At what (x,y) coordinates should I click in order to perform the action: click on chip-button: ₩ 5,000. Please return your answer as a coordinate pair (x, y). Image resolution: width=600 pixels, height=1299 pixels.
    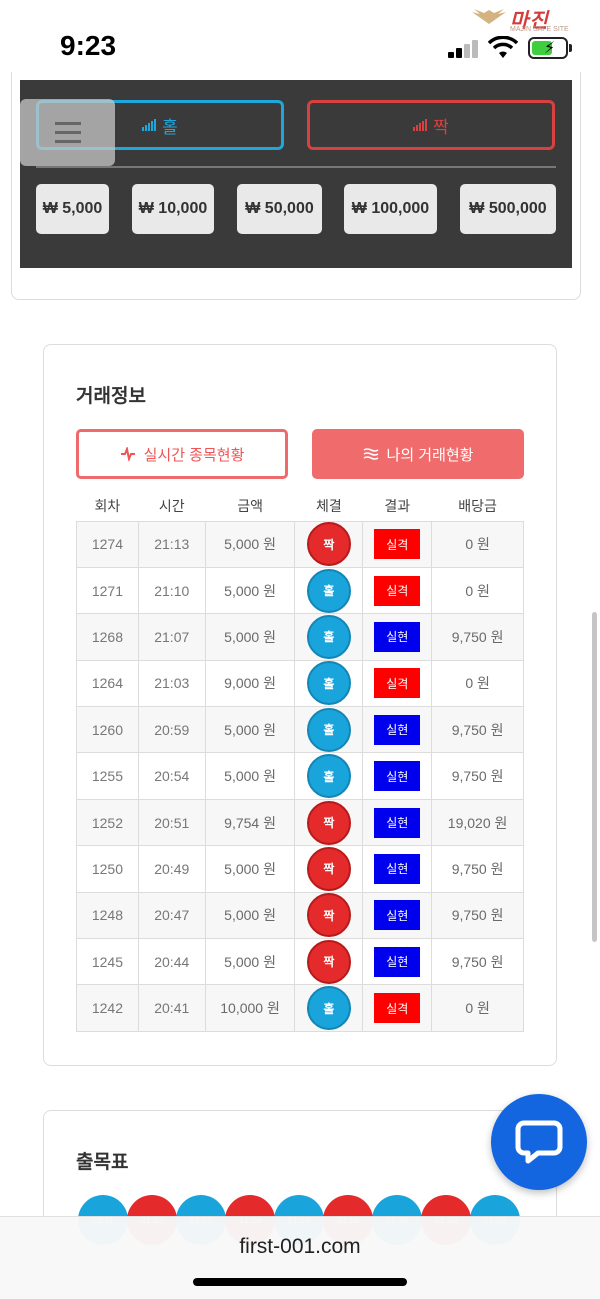
    Looking at the image, I should click on (72, 209).